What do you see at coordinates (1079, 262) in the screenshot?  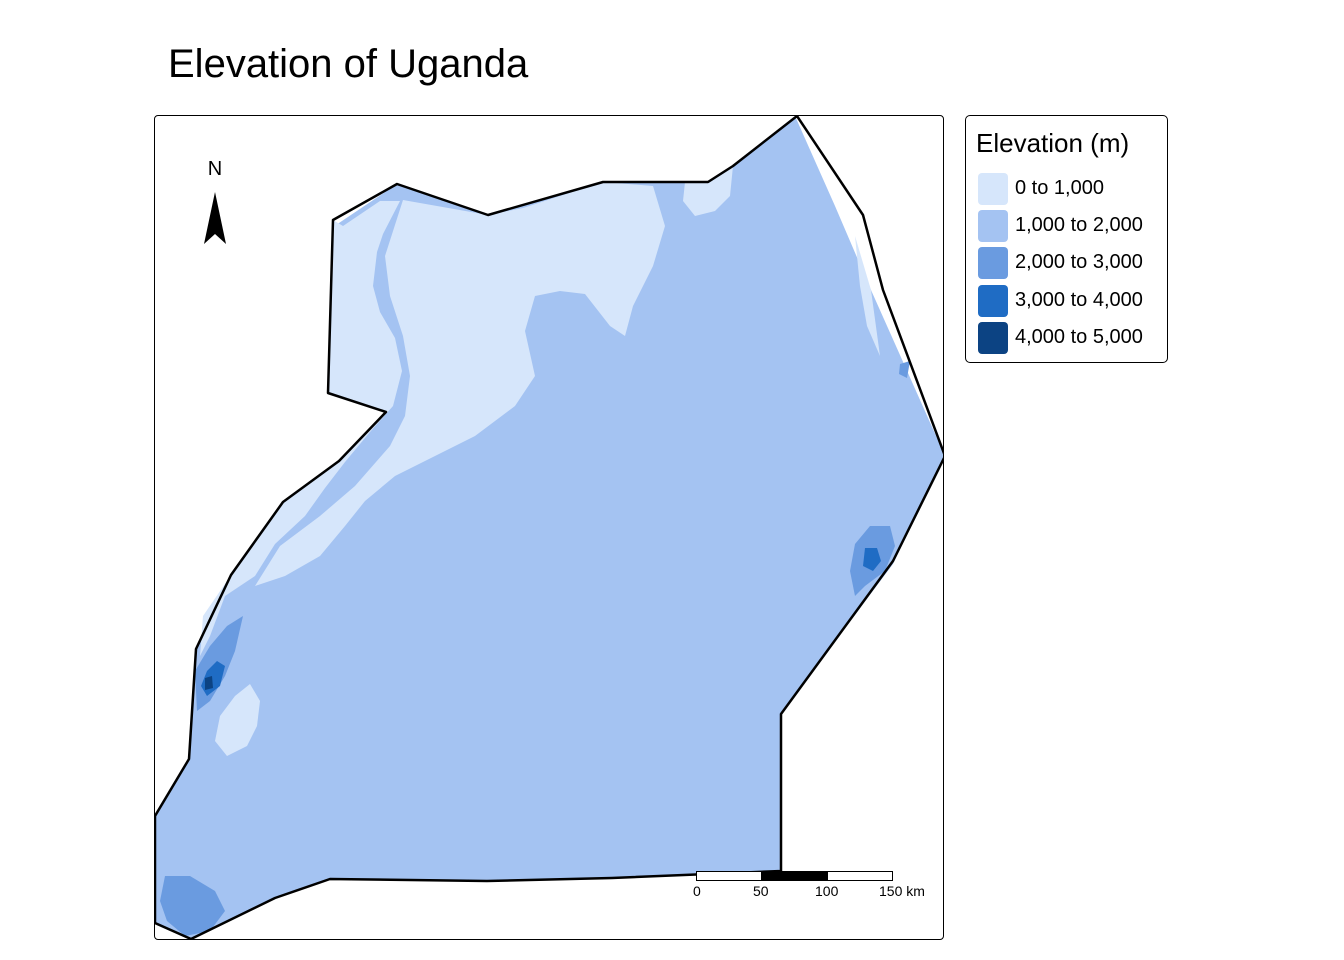 I see `legend-label: 2,000 to 3,000` at bounding box center [1079, 262].